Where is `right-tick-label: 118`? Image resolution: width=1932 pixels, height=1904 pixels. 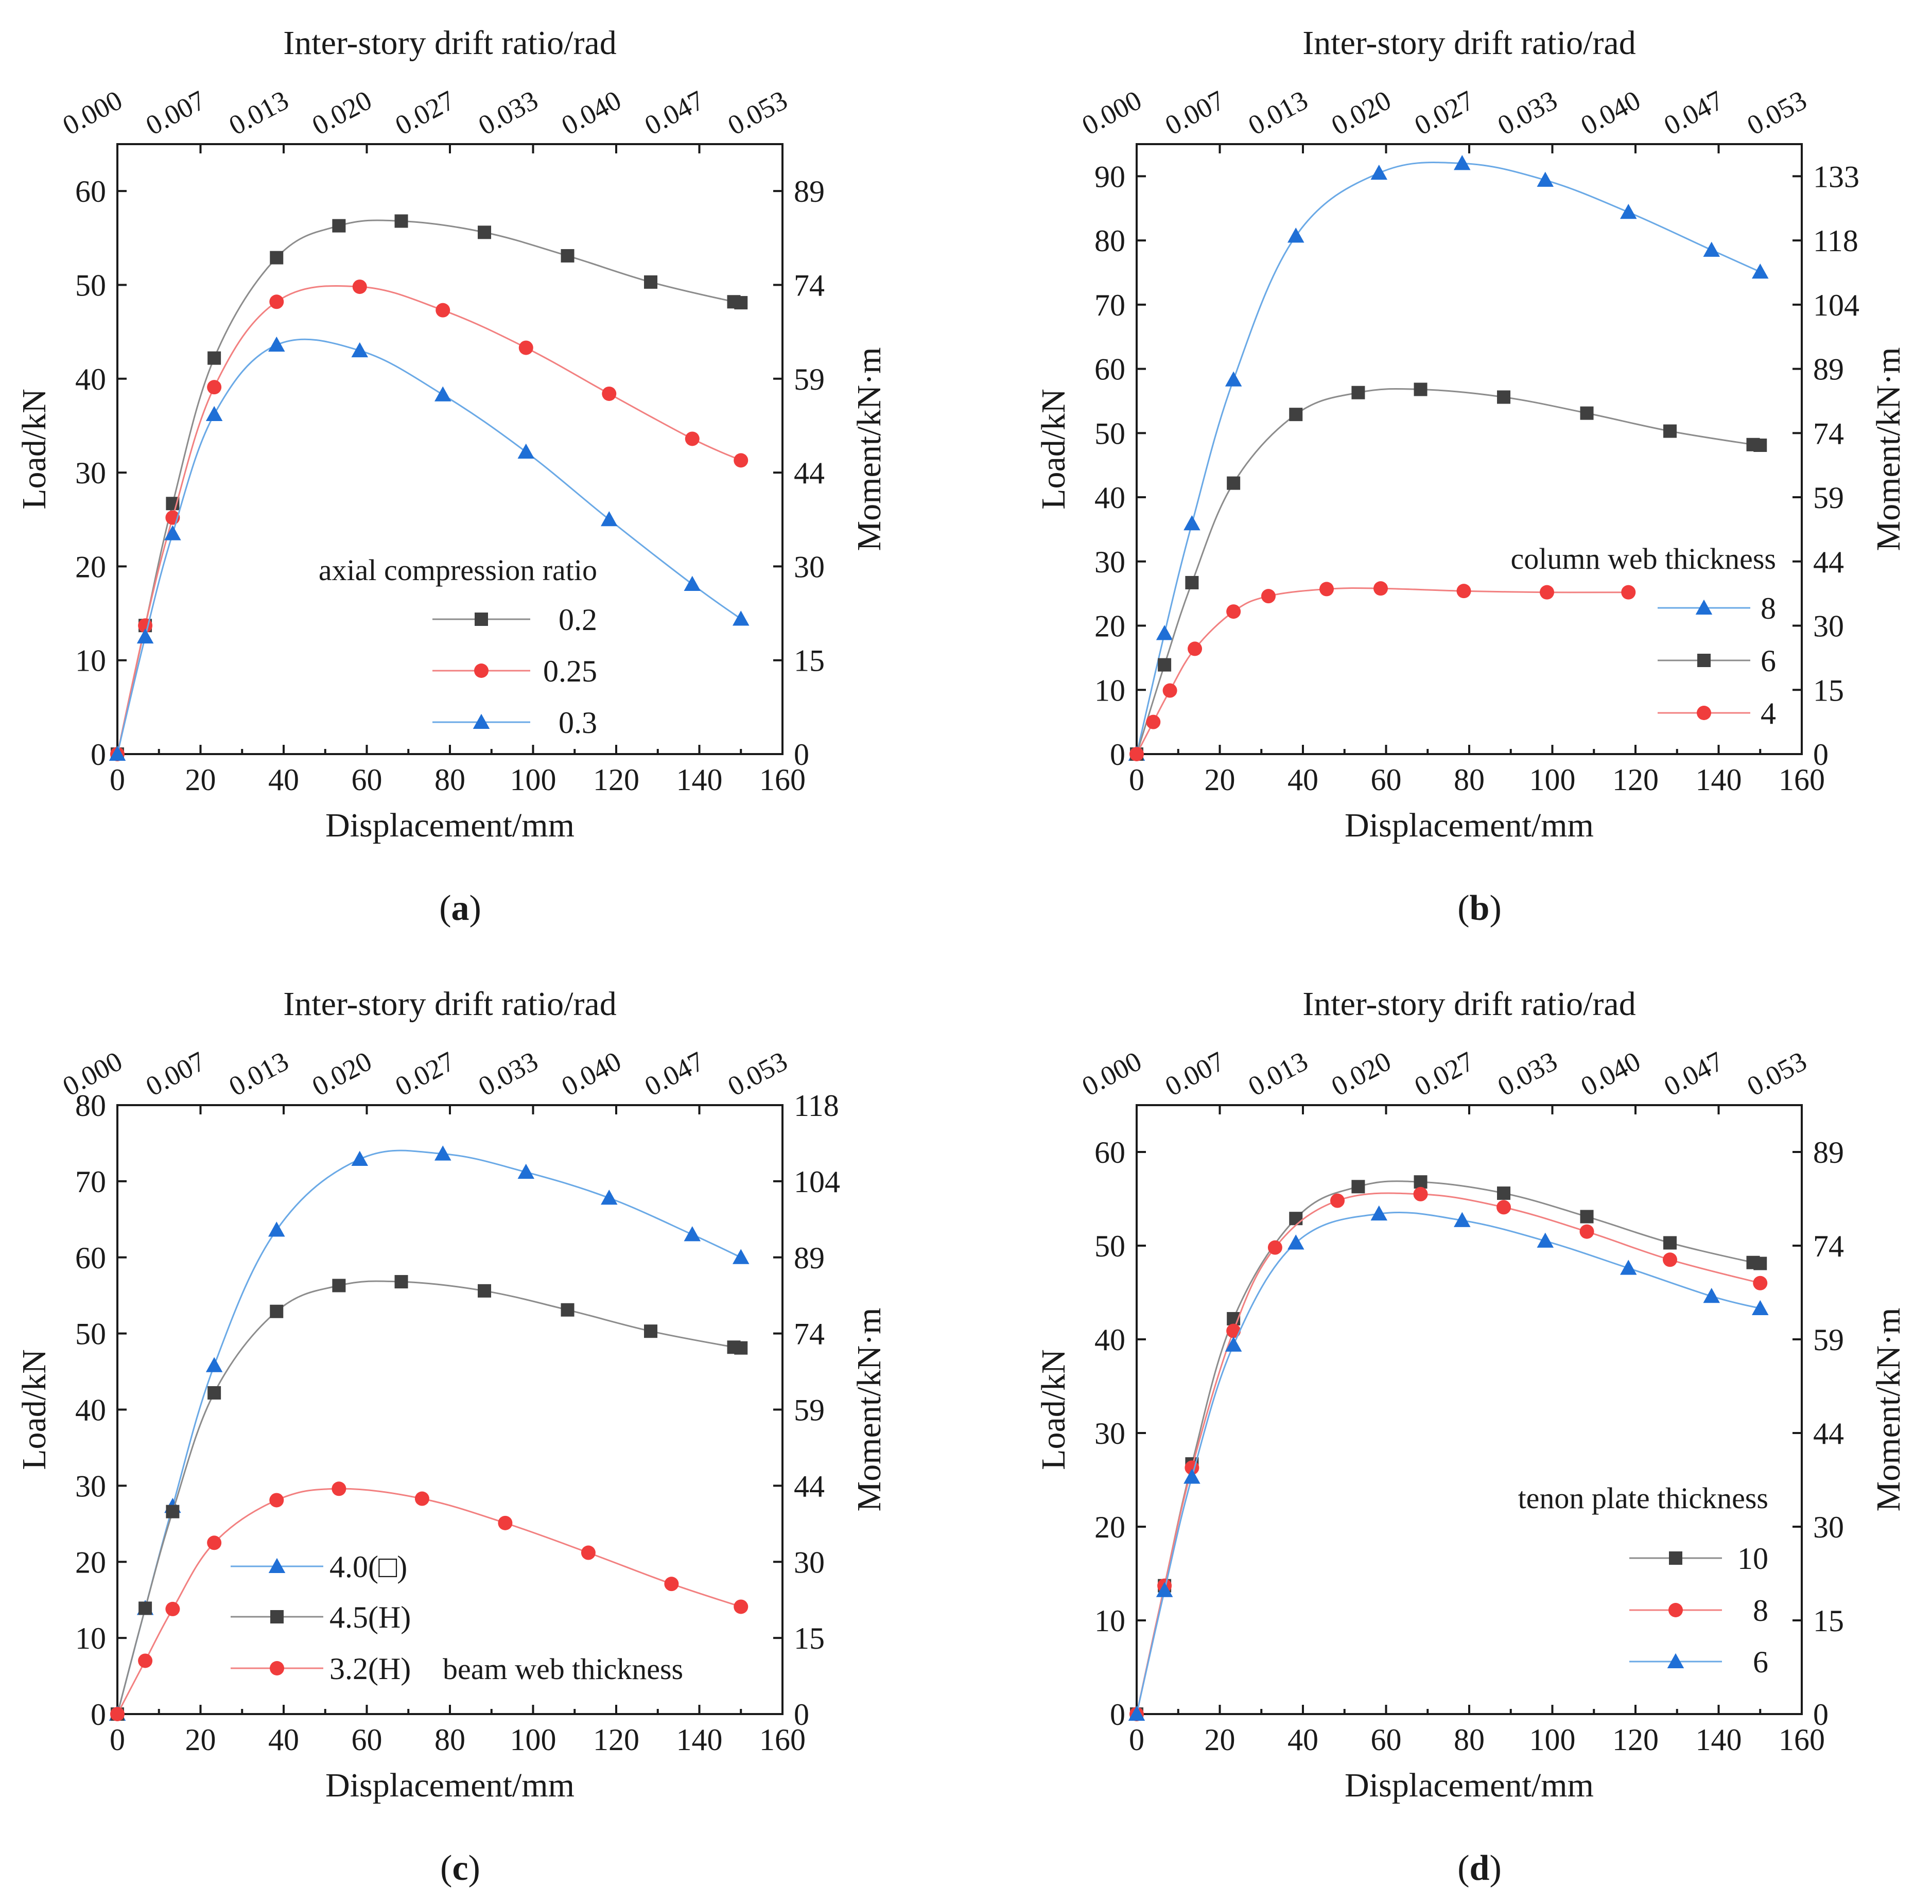 right-tick-label: 118 is located at coordinates (1835, 241).